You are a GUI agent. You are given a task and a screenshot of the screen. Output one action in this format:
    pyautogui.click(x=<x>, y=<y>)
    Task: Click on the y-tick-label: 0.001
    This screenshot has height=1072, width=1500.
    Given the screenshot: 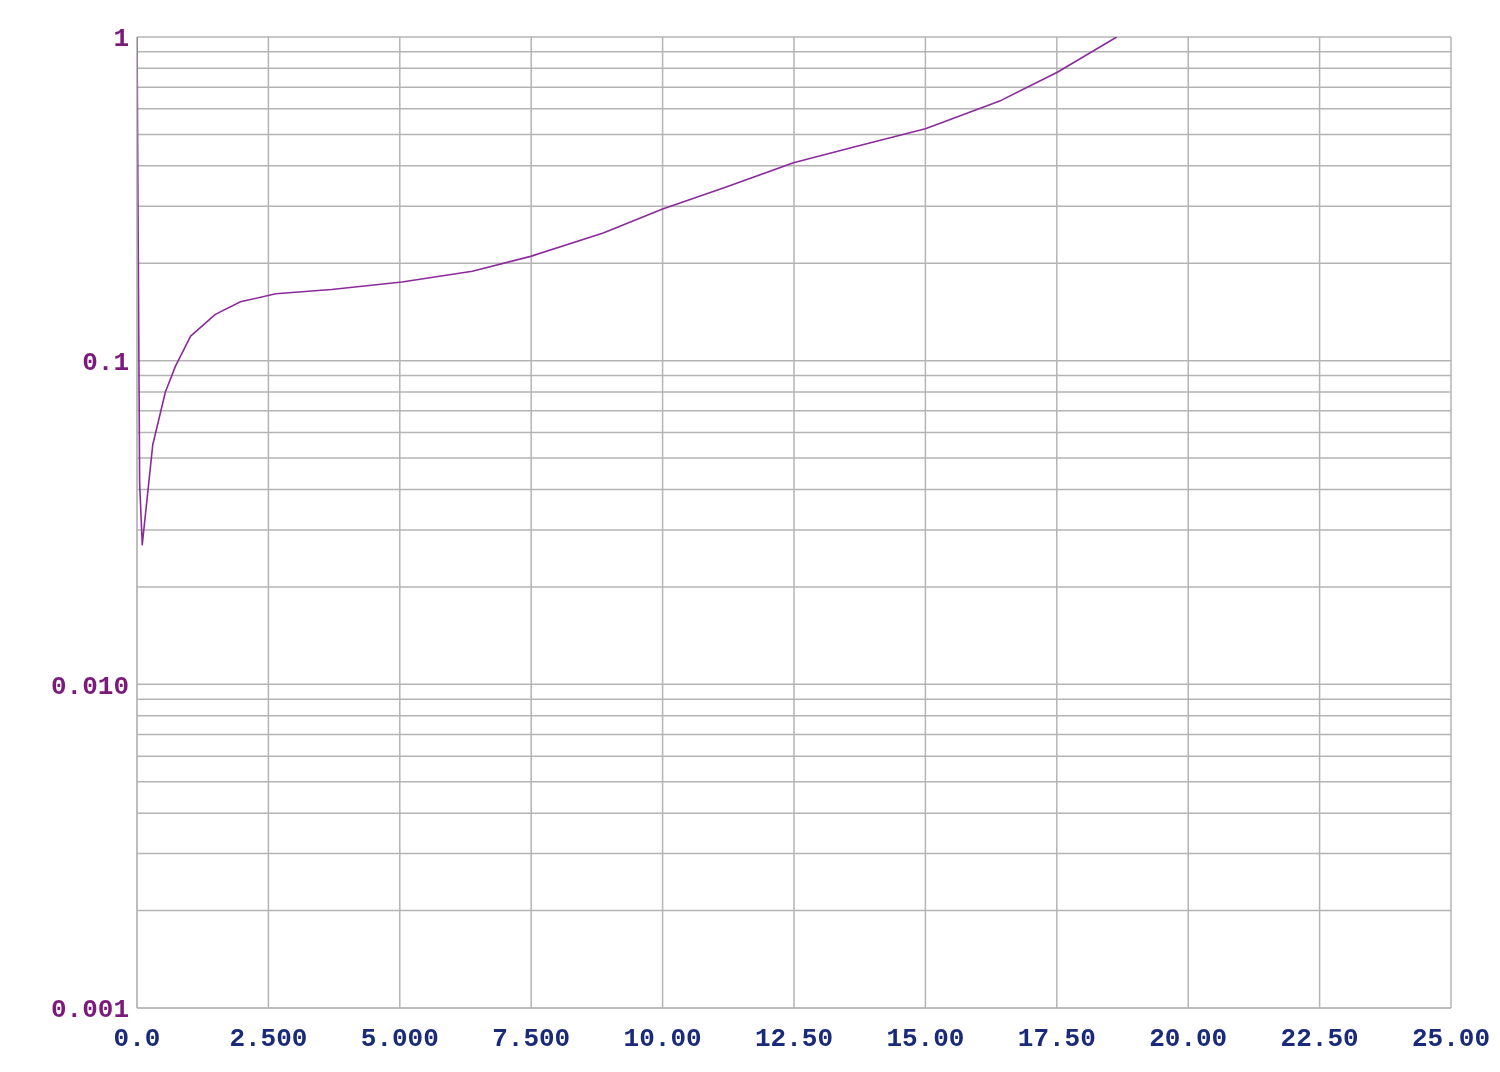 What is the action you would take?
    pyautogui.click(x=89, y=1010)
    